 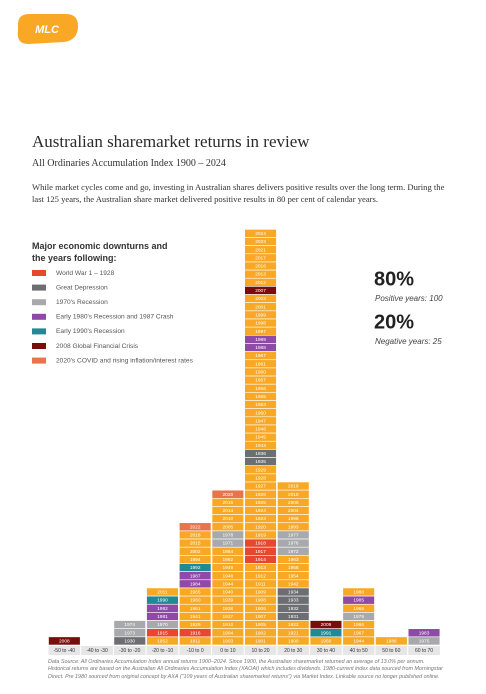 I want to click on year-label: 2007, so click(x=260, y=291).